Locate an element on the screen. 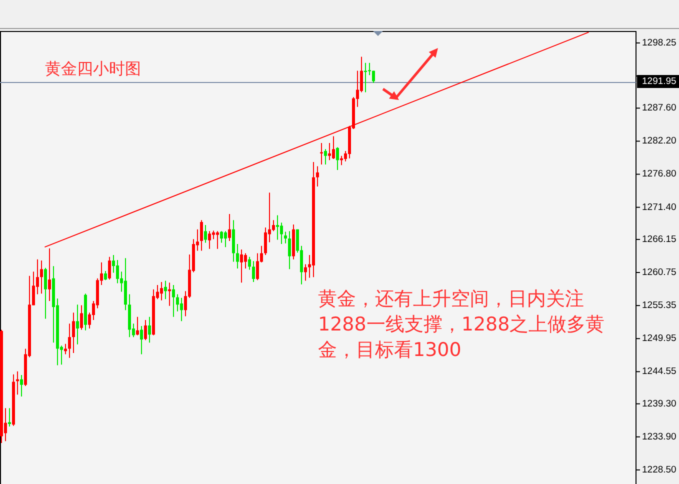 This screenshot has height=484, width=679. y-tick-label: 1266.15 is located at coordinates (659, 239).